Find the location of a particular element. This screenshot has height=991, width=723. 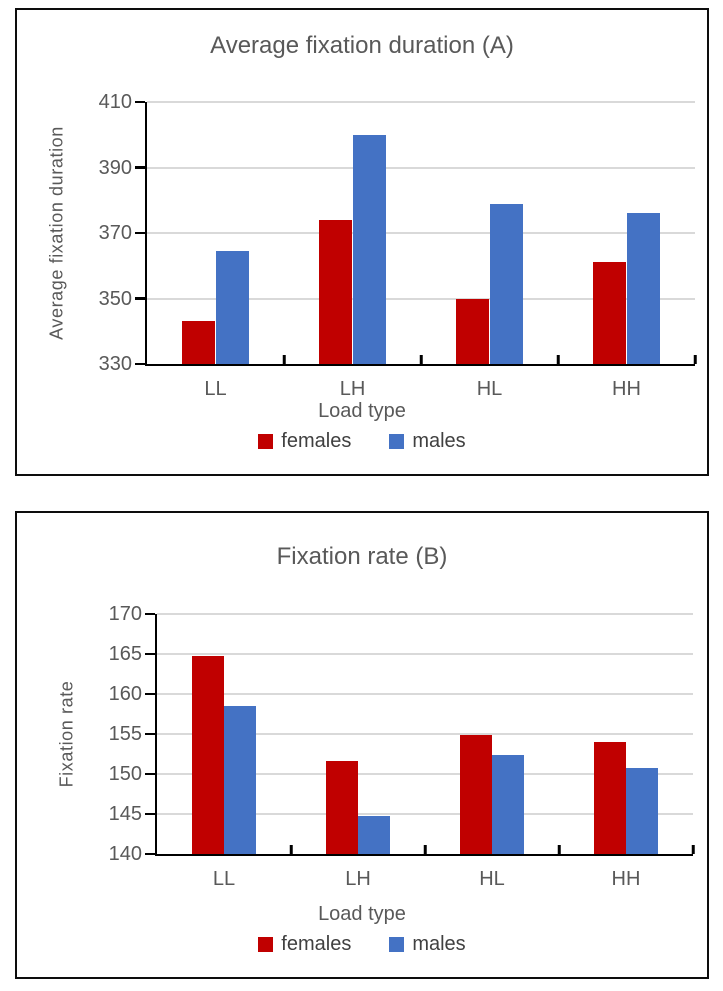

y-tick-label-390: 390 is located at coordinates (115, 167).